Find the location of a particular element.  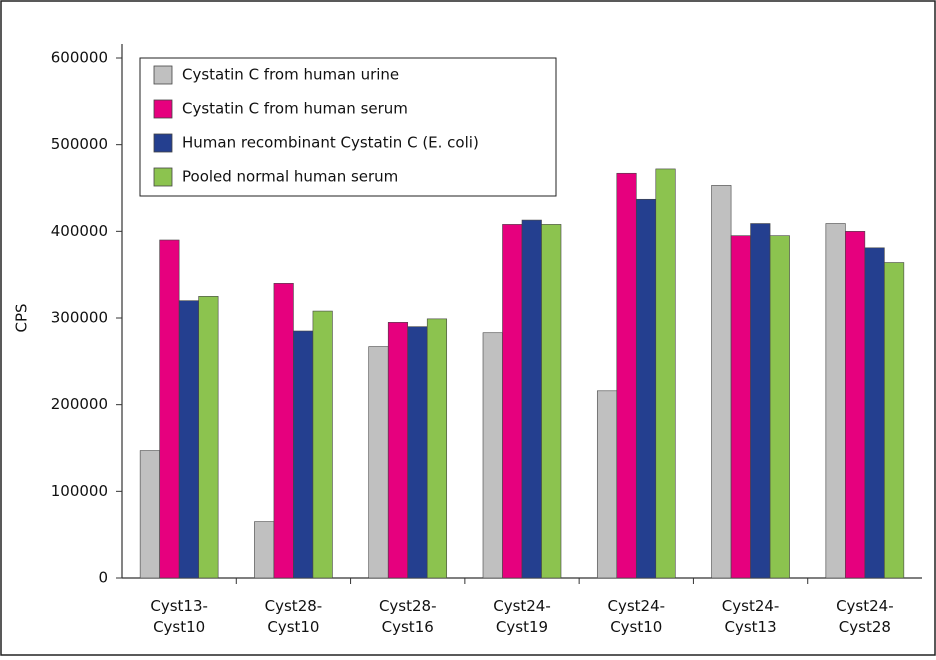

x-tick-label: Cyst24-Cyst13 is located at coordinates (751, 616).